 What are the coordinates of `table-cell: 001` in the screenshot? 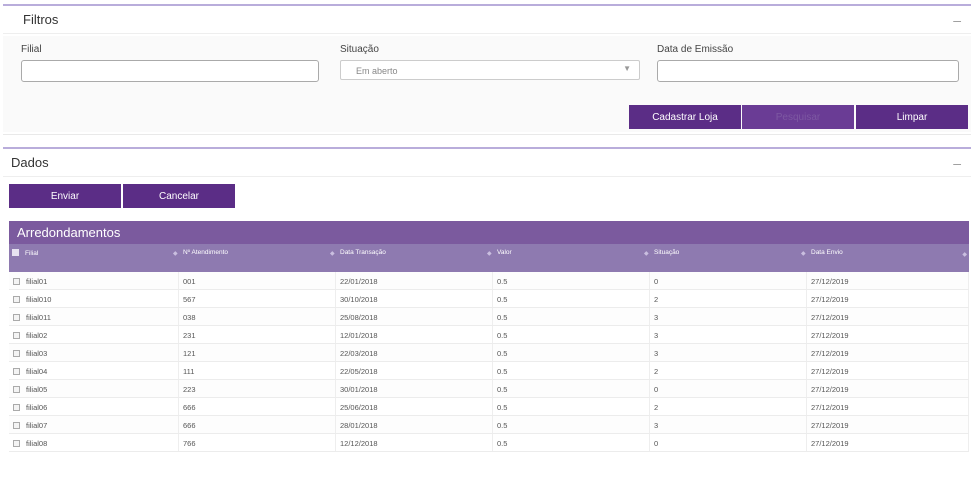 It's located at (257, 280).